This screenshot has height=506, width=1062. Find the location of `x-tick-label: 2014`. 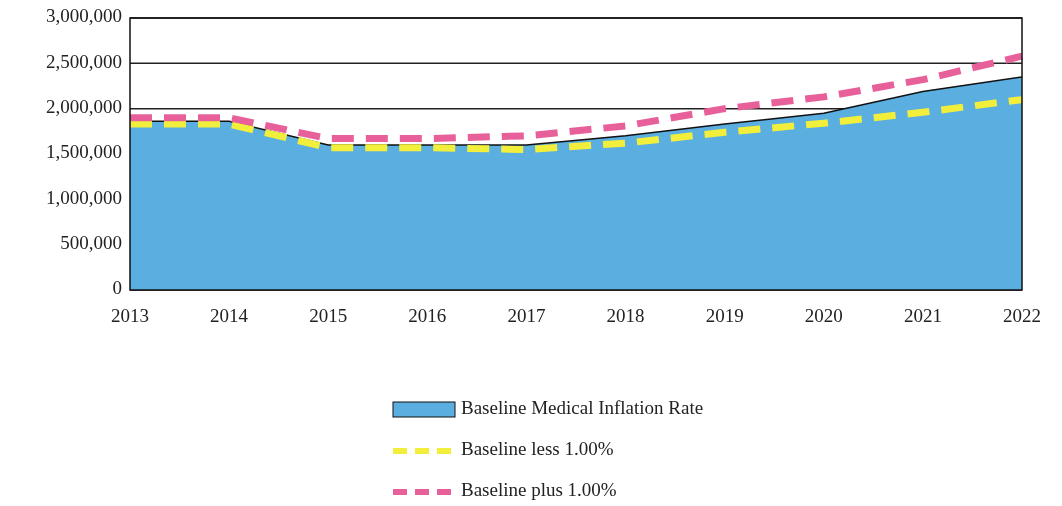

x-tick-label: 2014 is located at coordinates (229, 315).